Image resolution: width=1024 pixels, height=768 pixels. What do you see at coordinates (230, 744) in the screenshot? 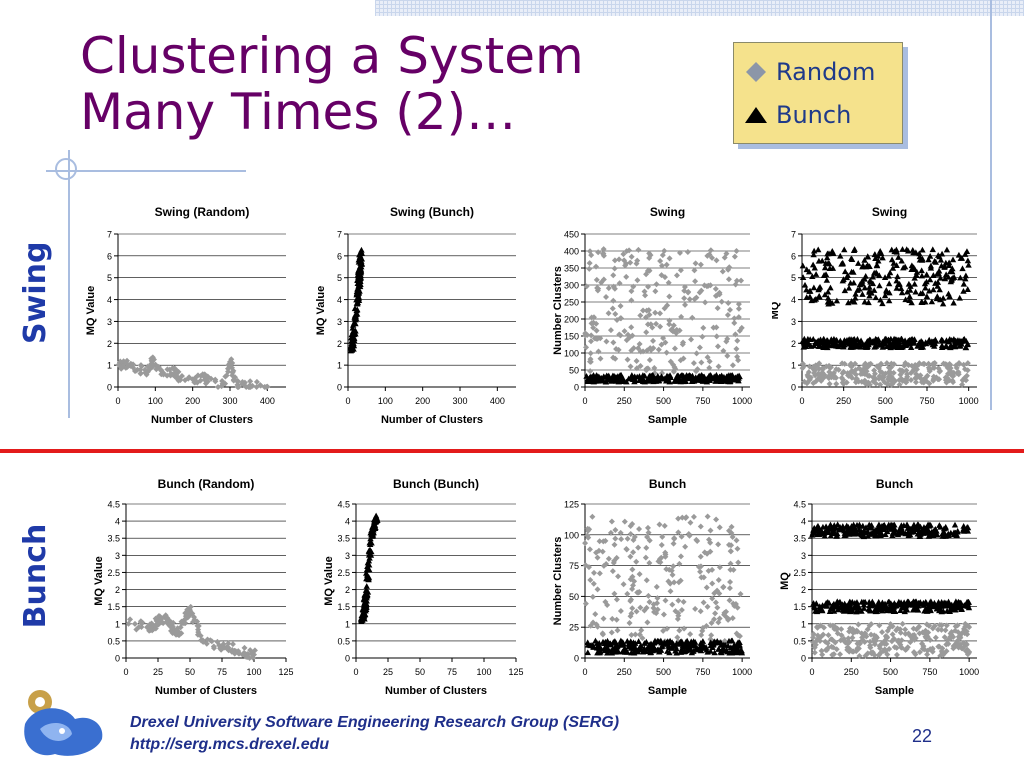
I see `footer-url: http://serg.mcs.drexel.edu` at bounding box center [230, 744].